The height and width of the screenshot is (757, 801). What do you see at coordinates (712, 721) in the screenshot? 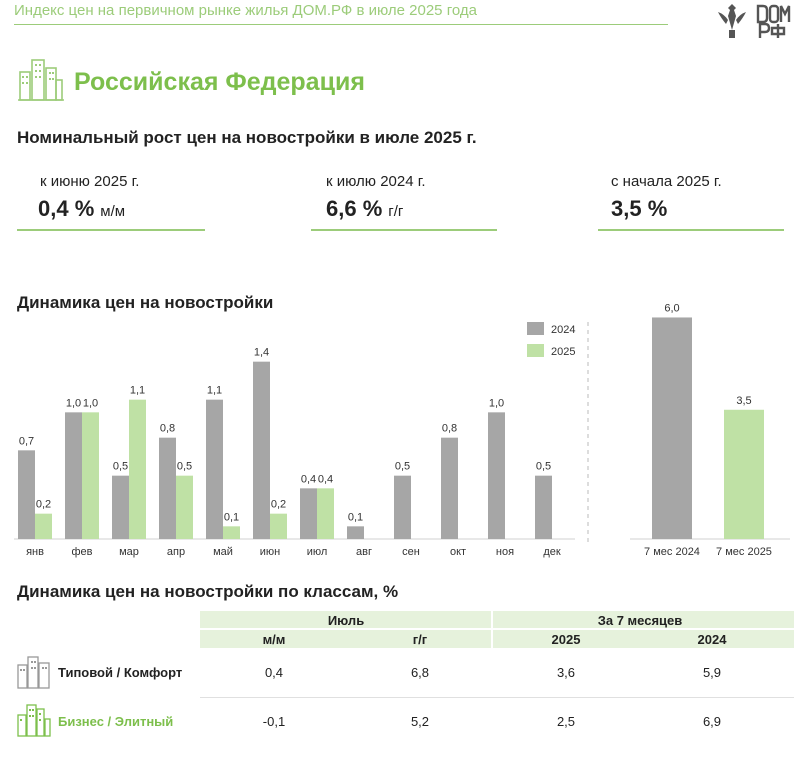
I see `table-cell: 6,9` at bounding box center [712, 721].